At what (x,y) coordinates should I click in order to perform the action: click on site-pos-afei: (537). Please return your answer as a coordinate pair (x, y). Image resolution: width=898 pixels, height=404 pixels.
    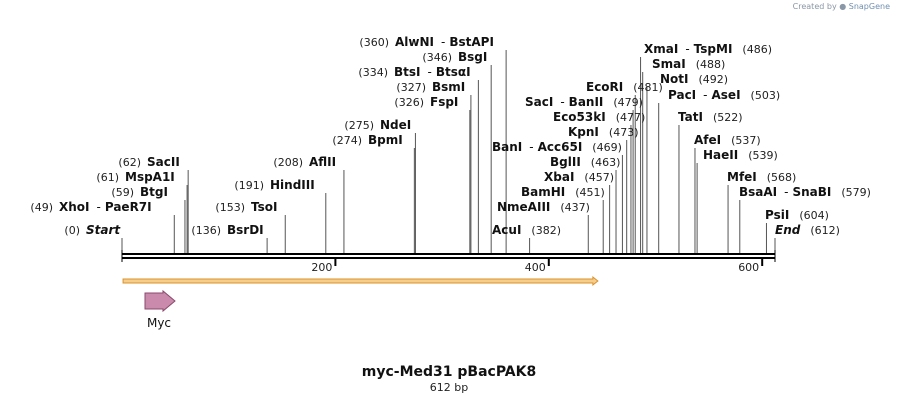
    Looking at the image, I should click on (746, 140).